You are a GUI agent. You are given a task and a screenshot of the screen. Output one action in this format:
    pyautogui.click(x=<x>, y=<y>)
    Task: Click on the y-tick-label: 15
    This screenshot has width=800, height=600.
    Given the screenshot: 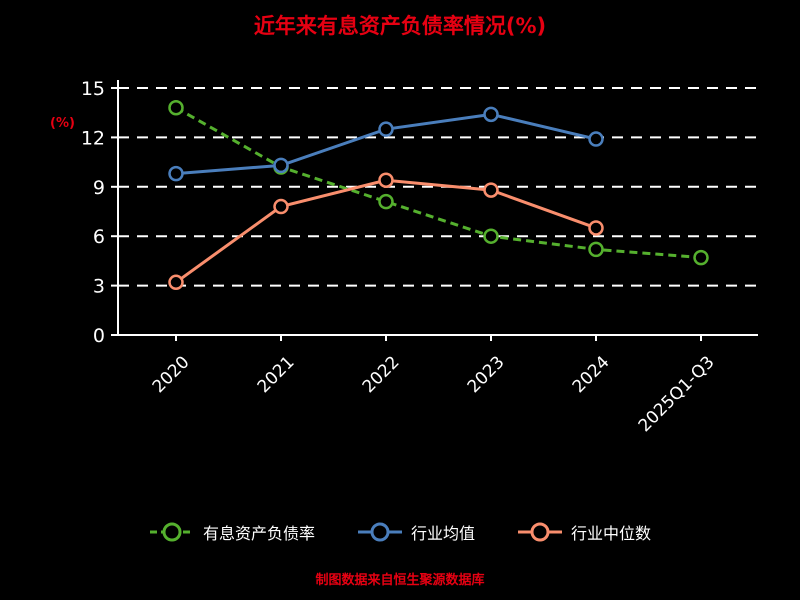 What is the action you would take?
    pyautogui.click(x=93, y=89)
    